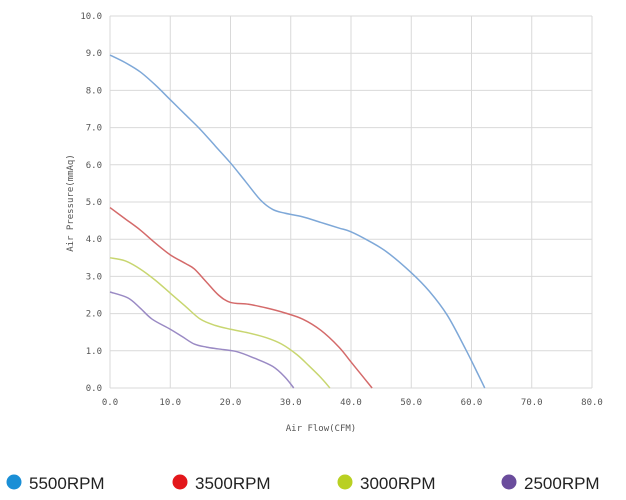 The width and height of the screenshot is (626, 500). What do you see at coordinates (303, 483) in the screenshot?
I see `legend: 5500RPM 3500RPM 3000RPM 2500RPM` at bounding box center [303, 483].